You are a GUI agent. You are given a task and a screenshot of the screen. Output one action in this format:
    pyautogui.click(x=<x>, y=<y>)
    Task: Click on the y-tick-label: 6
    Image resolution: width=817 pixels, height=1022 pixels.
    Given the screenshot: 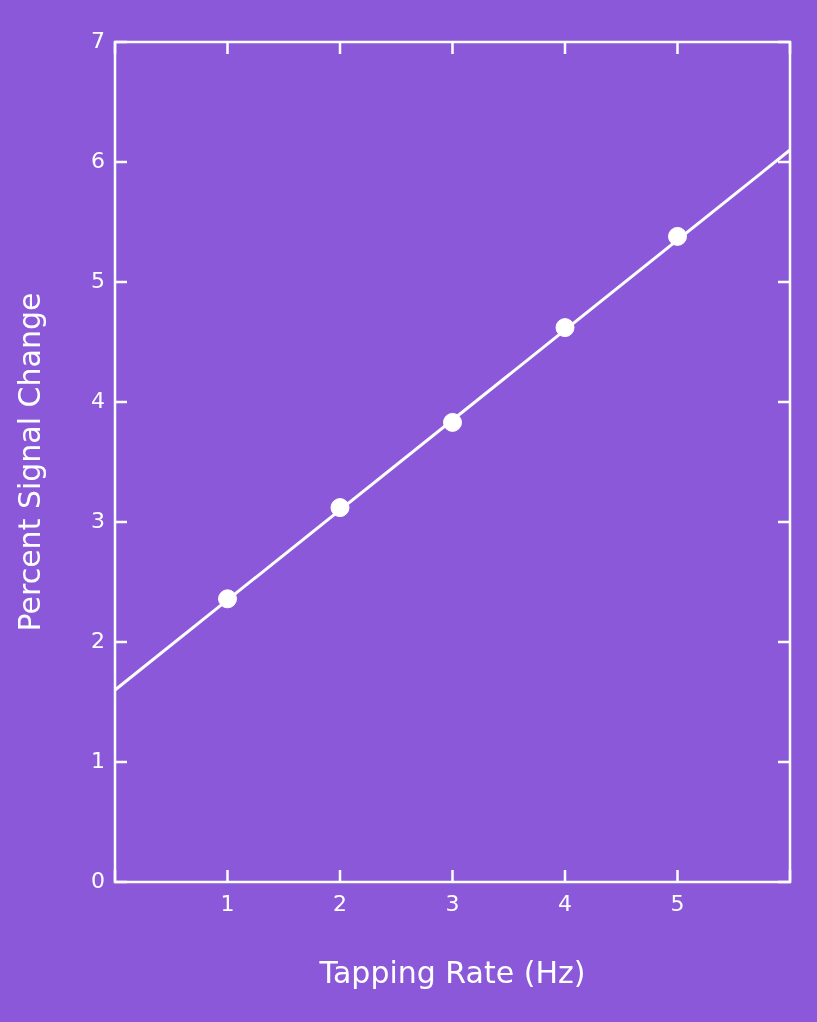 What is the action you would take?
    pyautogui.click(x=98, y=160)
    